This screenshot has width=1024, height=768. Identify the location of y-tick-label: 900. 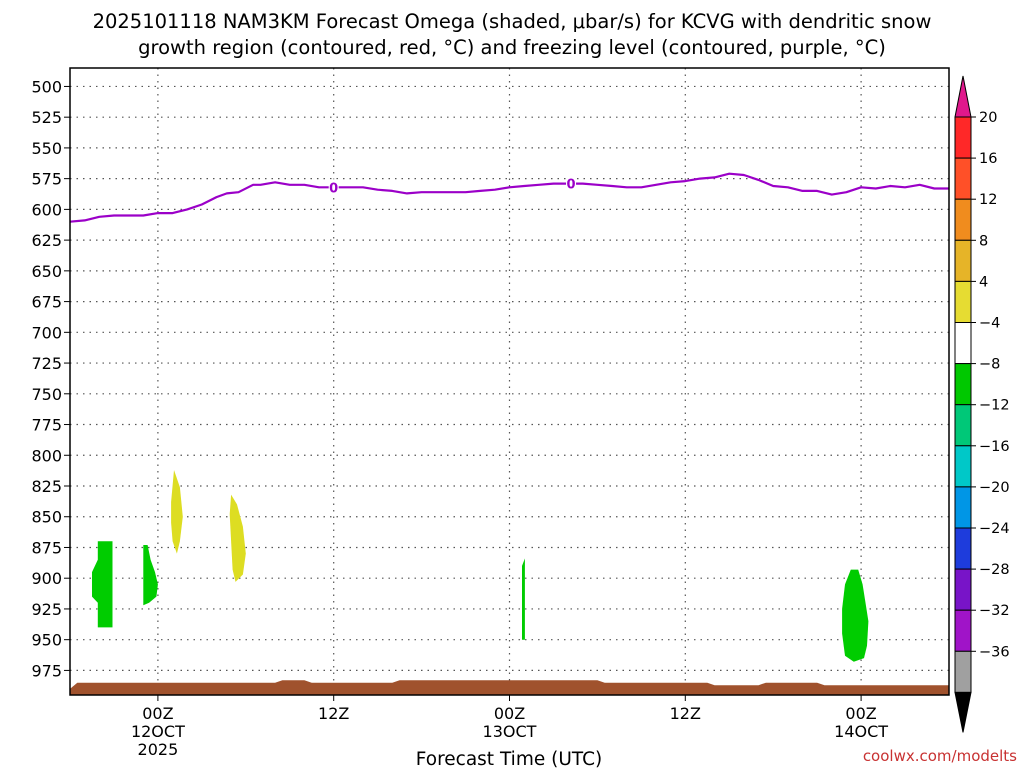
(46, 578).